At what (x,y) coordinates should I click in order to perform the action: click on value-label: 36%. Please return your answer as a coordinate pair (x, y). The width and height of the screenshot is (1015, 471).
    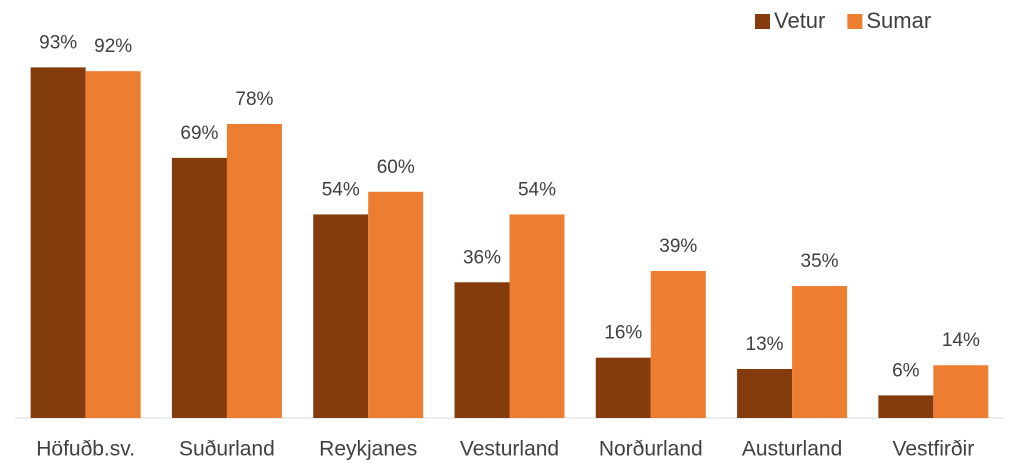
    Looking at the image, I should click on (482, 257).